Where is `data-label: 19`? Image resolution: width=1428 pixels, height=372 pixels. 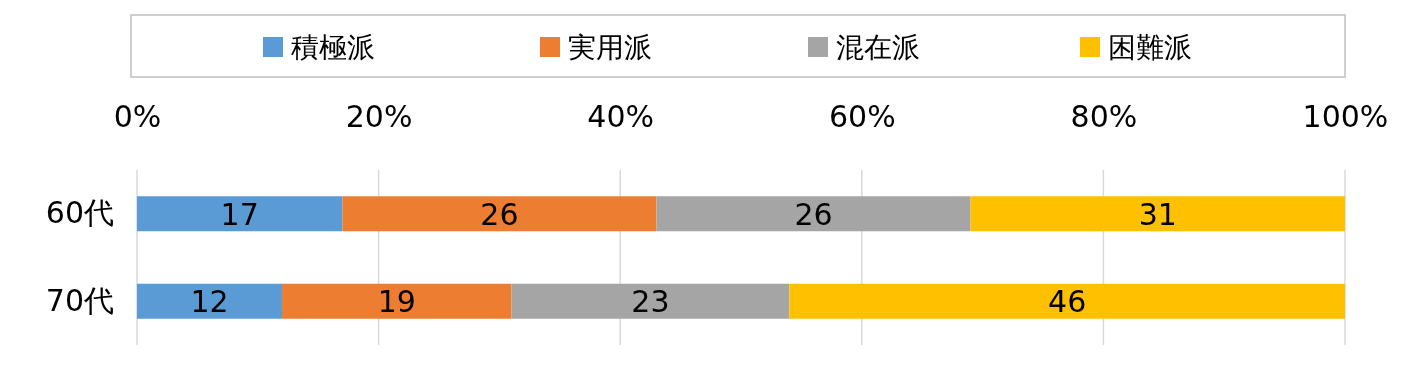 data-label: 19 is located at coordinates (396, 302).